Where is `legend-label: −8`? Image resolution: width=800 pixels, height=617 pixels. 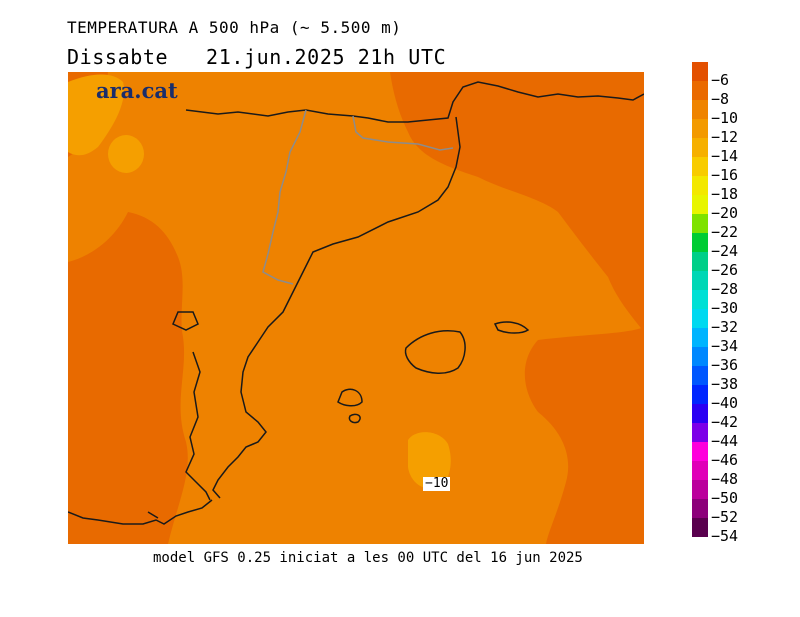
legend-label: −8 is located at coordinates (720, 99).